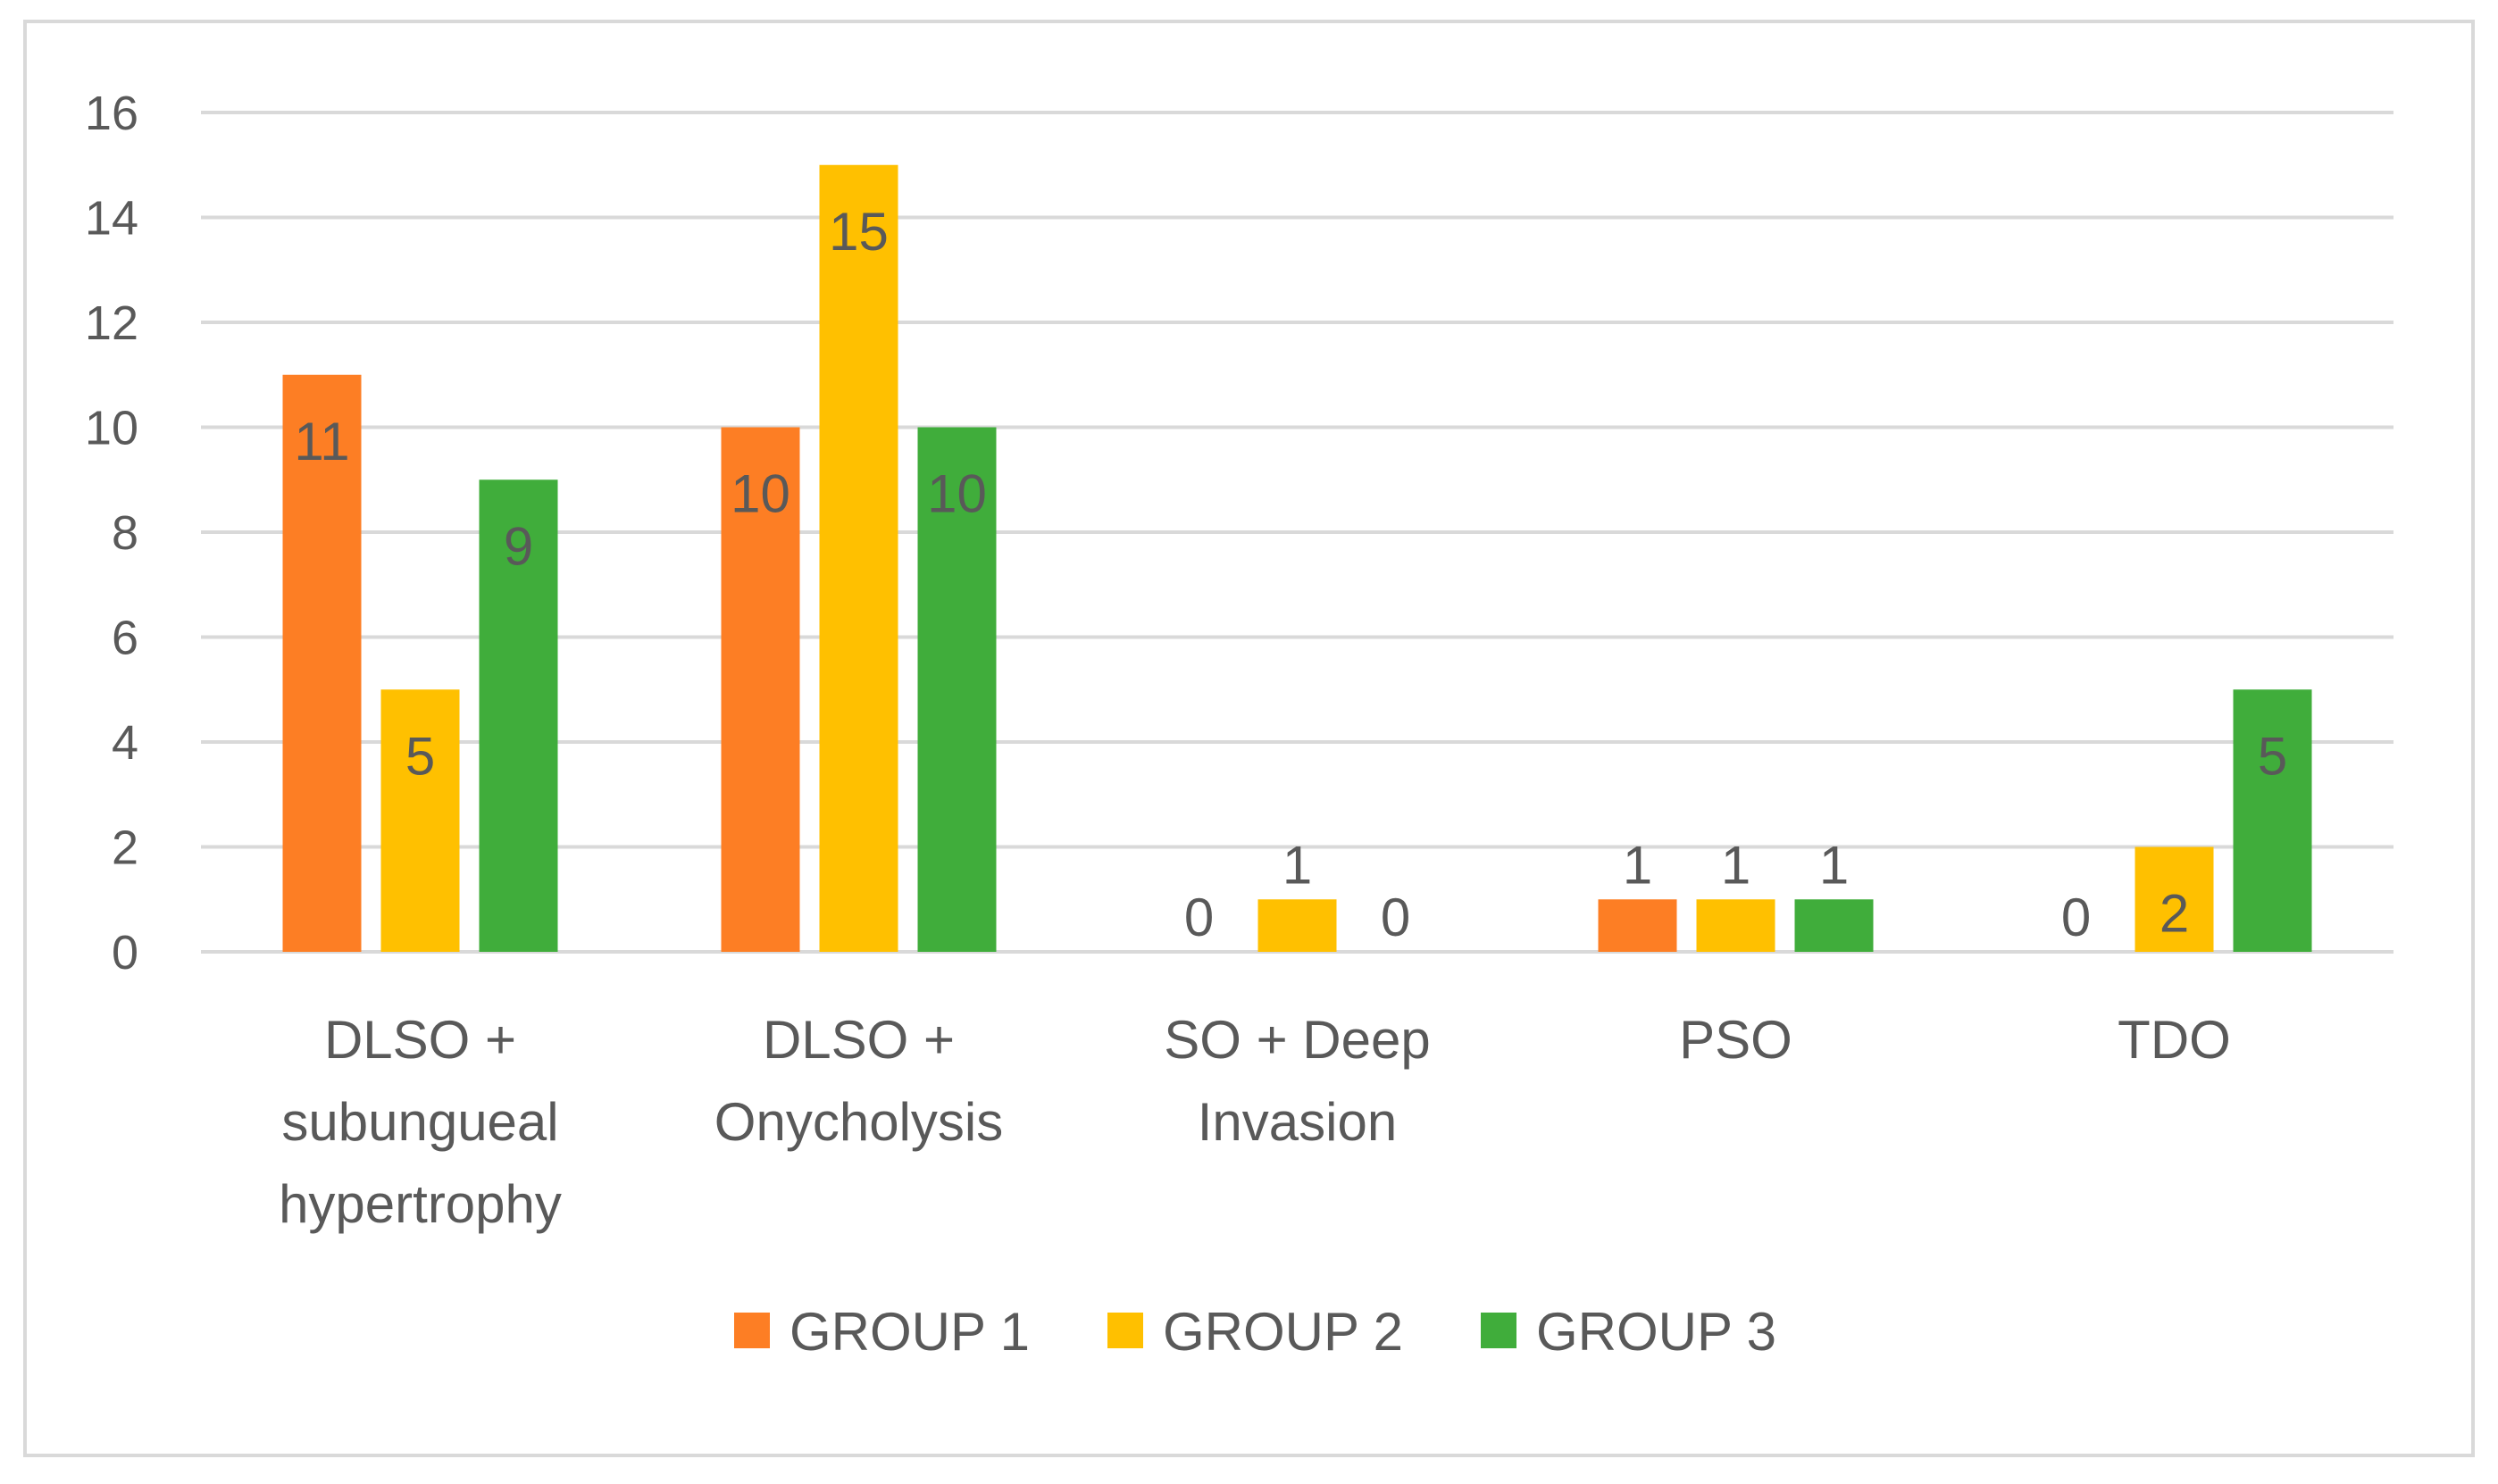 Image resolution: width=2498 pixels, height=1484 pixels. Describe the element at coordinates (111, 113) in the screenshot. I see `y-tick-label: 16` at that location.